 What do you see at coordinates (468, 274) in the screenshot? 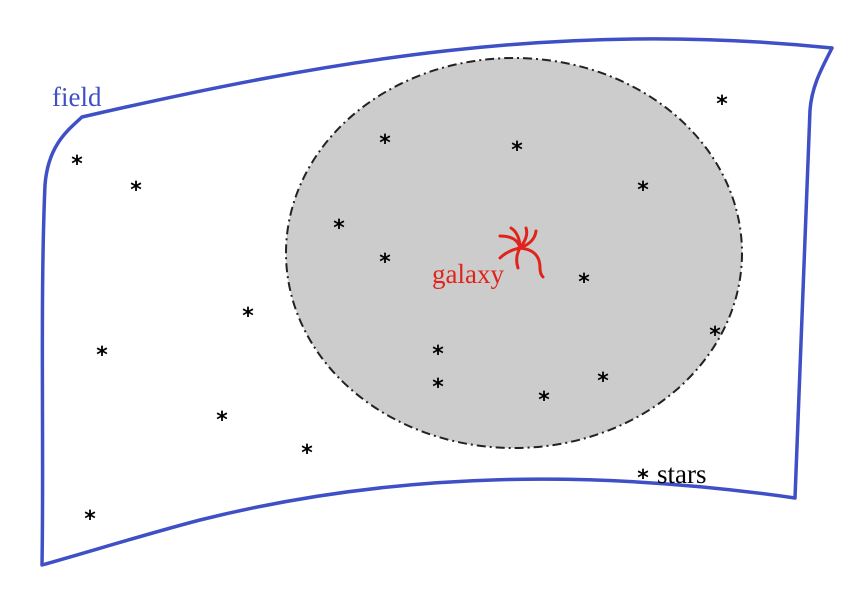
I see `galaxy-label: galaxy` at bounding box center [468, 274].